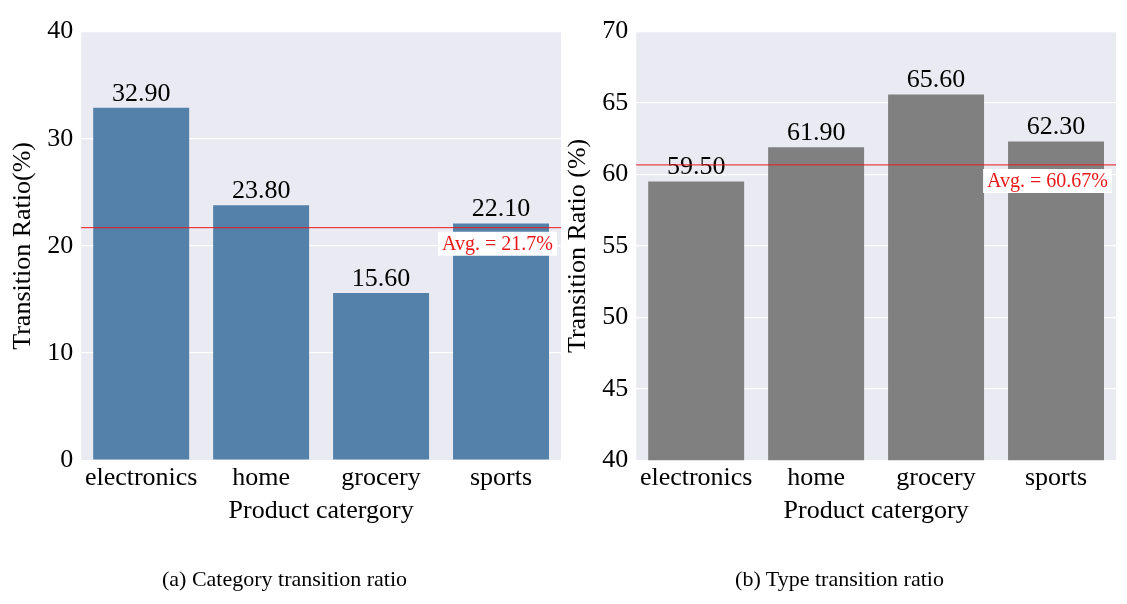 The height and width of the screenshot is (604, 1127). What do you see at coordinates (141, 92) in the screenshot?
I see `data-label: 32.90` at bounding box center [141, 92].